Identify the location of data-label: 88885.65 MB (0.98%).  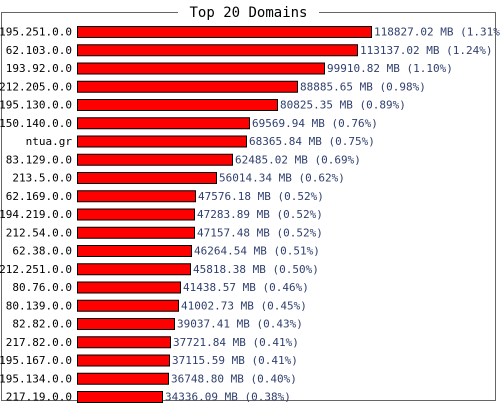
(363, 86).